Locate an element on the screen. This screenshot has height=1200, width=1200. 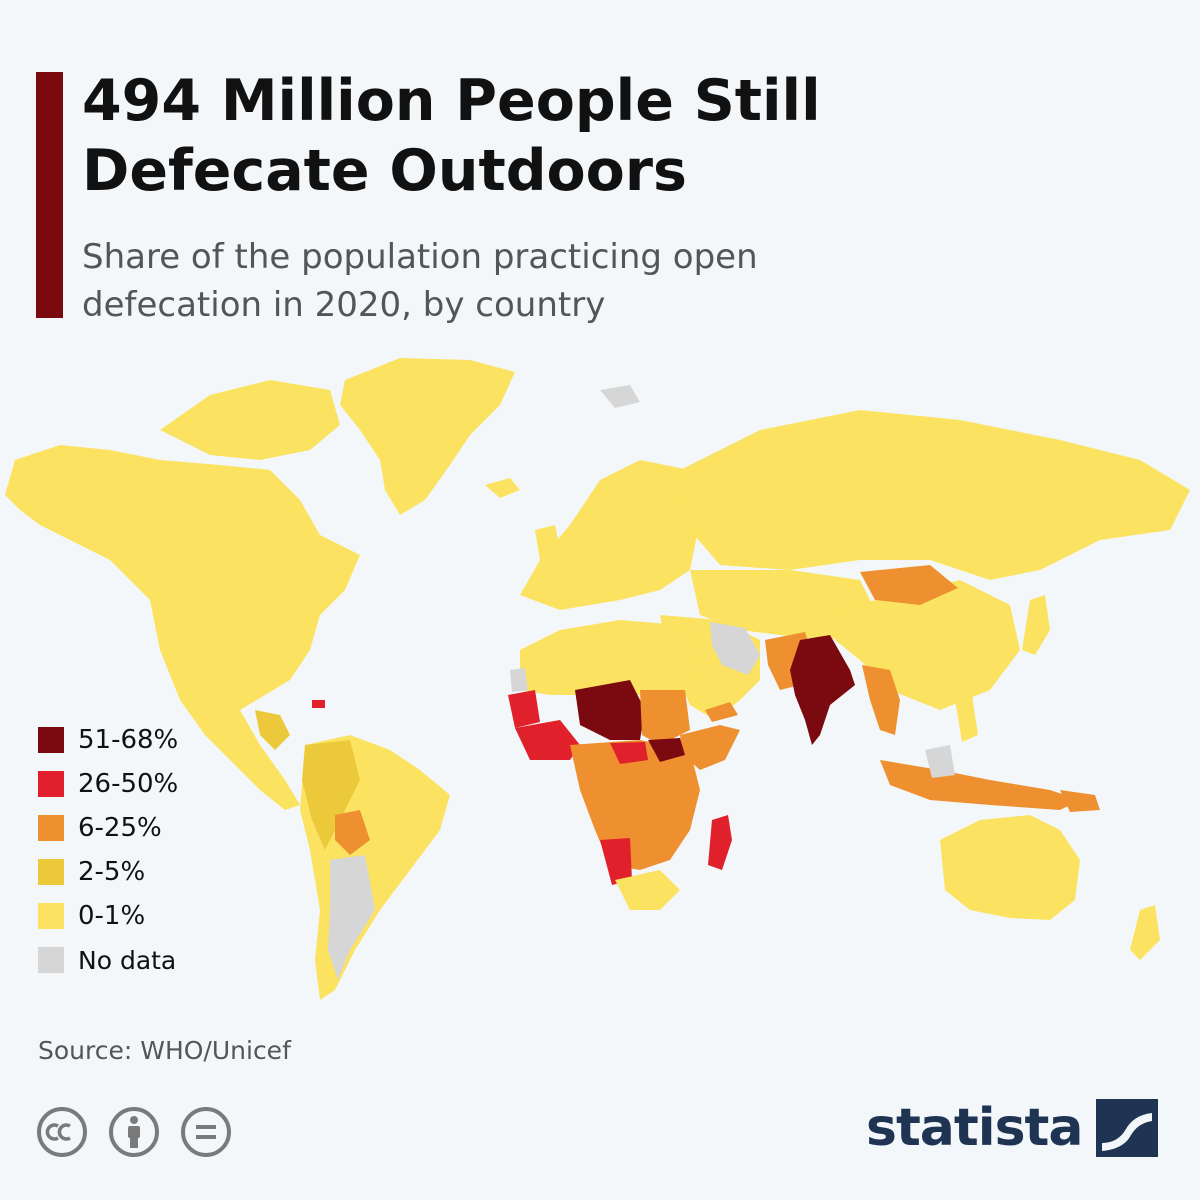
south-sudan is located at coordinates (666, 750).